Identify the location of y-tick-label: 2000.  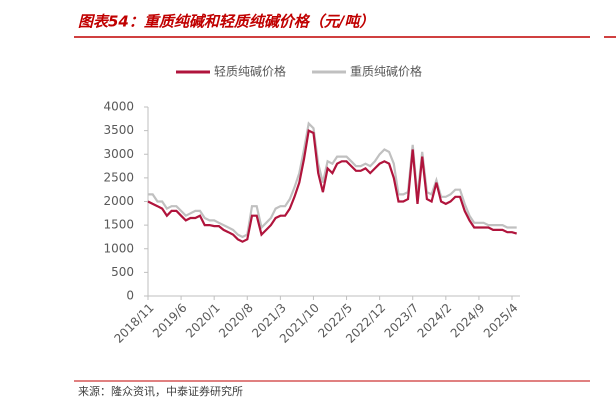
(118, 201).